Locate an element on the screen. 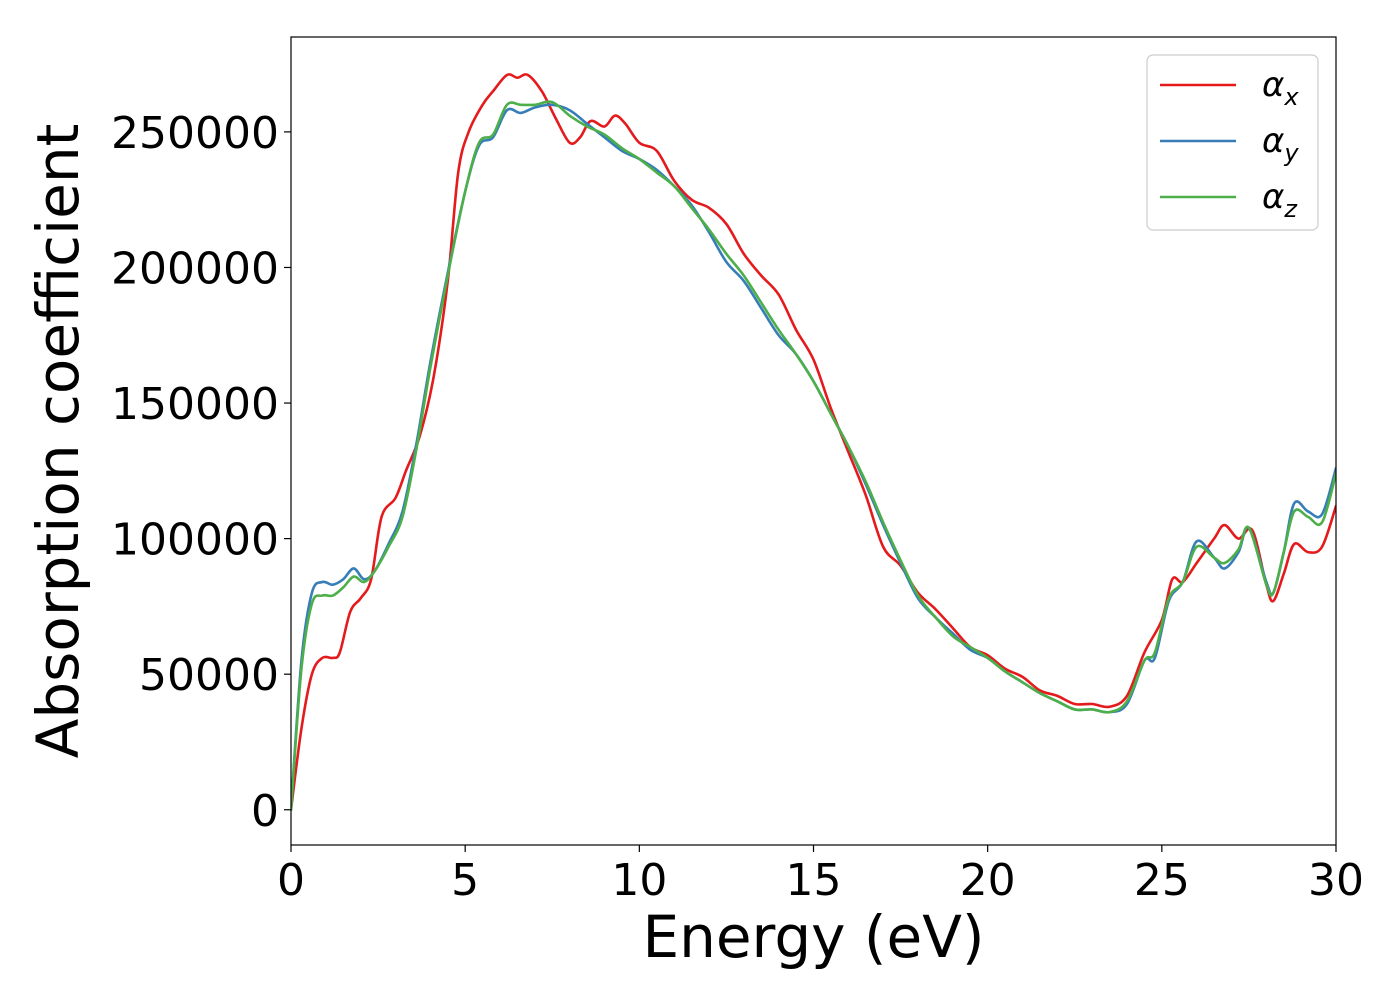 This screenshot has width=1400, height=1000. x-tick-label: 20 is located at coordinates (988, 880).